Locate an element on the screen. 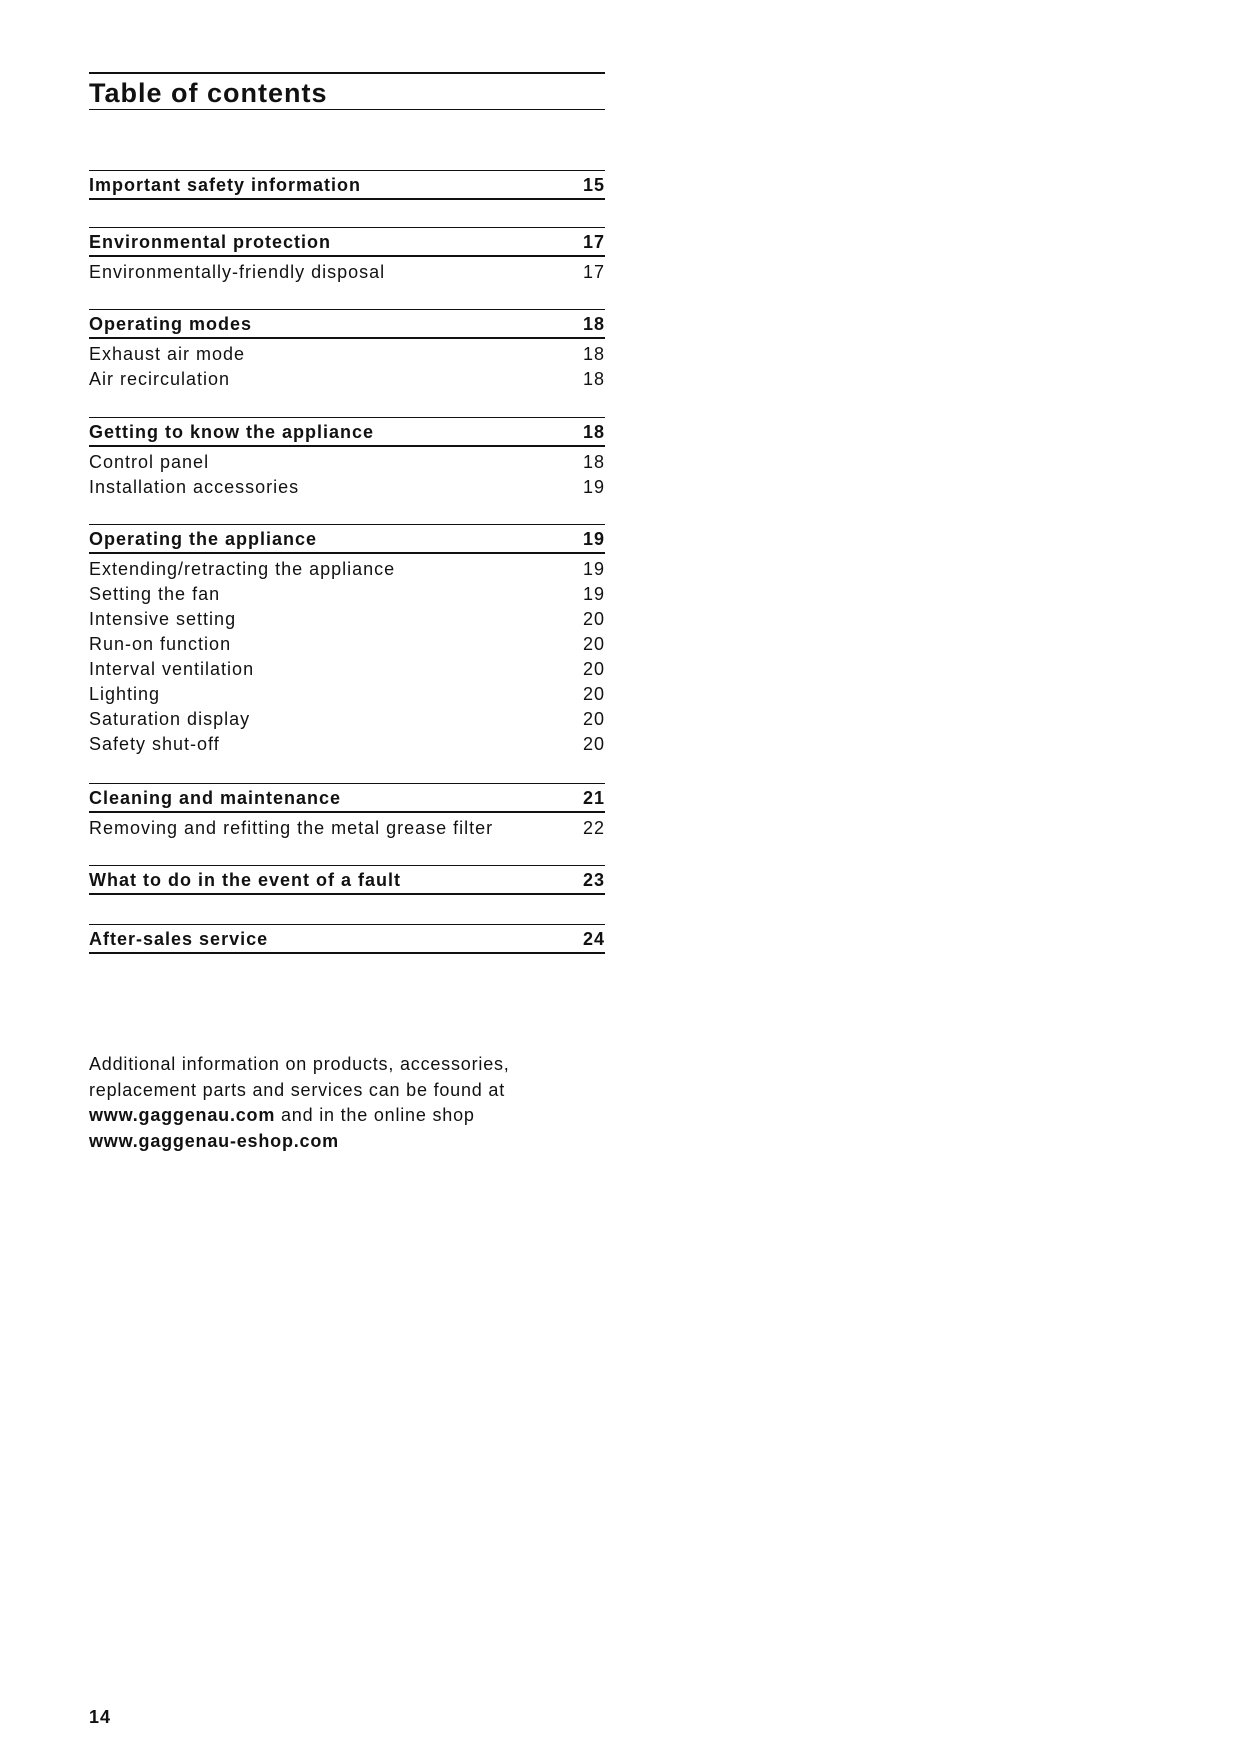 The height and width of the screenshot is (1754, 1241). entry-label: Interval ventilation is located at coordinates (172, 669).